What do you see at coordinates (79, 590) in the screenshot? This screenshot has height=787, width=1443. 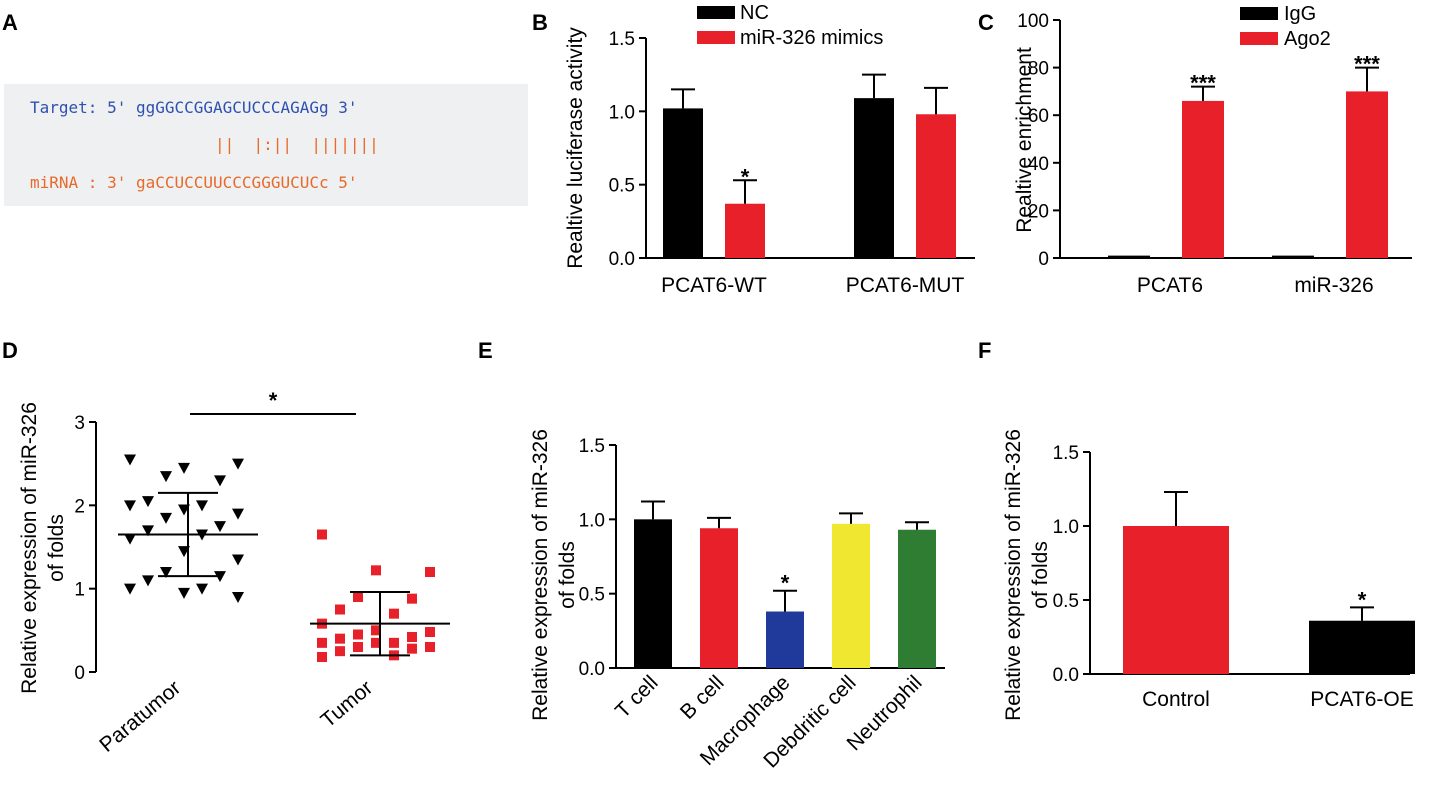 I see `panel-d-y-tick-label: 1` at bounding box center [79, 590].